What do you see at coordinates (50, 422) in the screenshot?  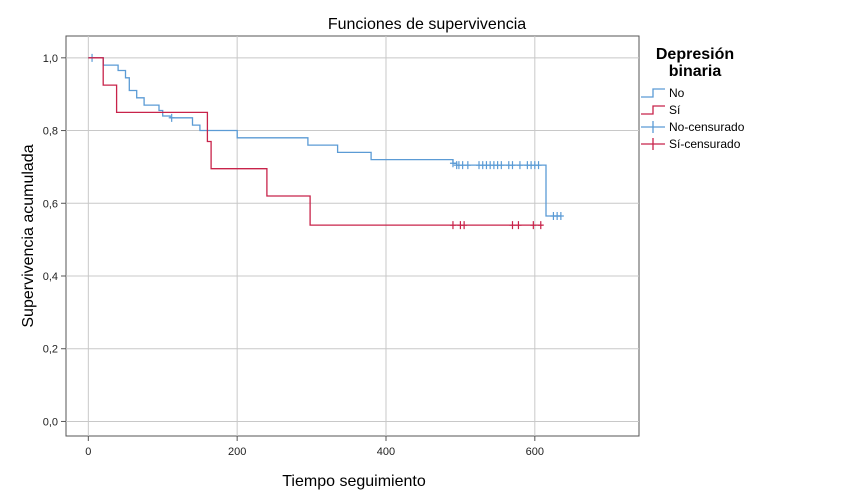 I see `y-tick-label: 0,0` at bounding box center [50, 422].